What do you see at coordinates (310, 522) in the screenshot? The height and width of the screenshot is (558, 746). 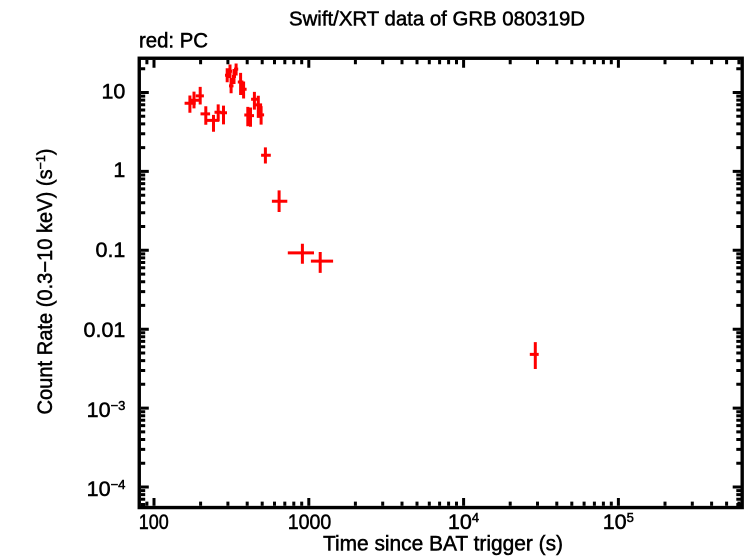 I see `svg-text: 1000` at bounding box center [310, 522].